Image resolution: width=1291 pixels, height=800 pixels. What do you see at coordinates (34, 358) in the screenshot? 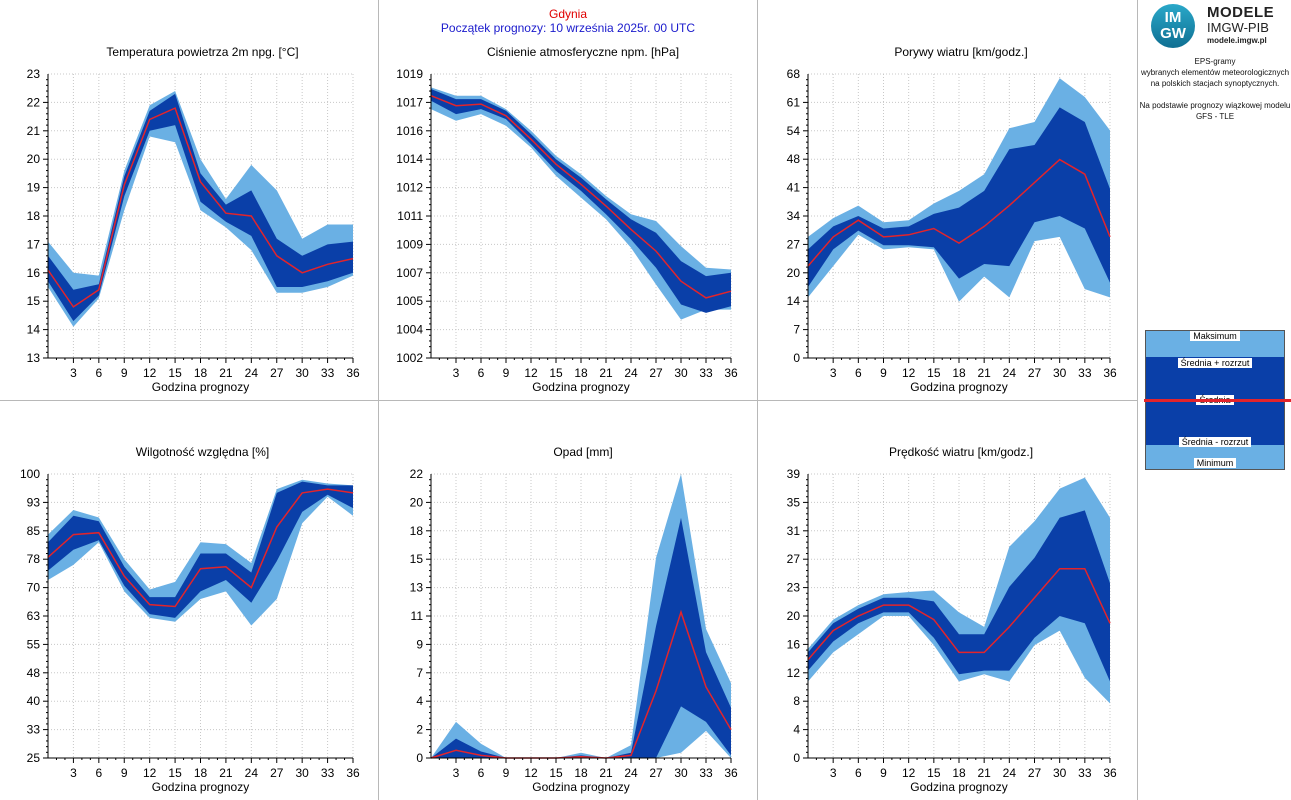
I see `y-tick-label: 13` at bounding box center [34, 358].